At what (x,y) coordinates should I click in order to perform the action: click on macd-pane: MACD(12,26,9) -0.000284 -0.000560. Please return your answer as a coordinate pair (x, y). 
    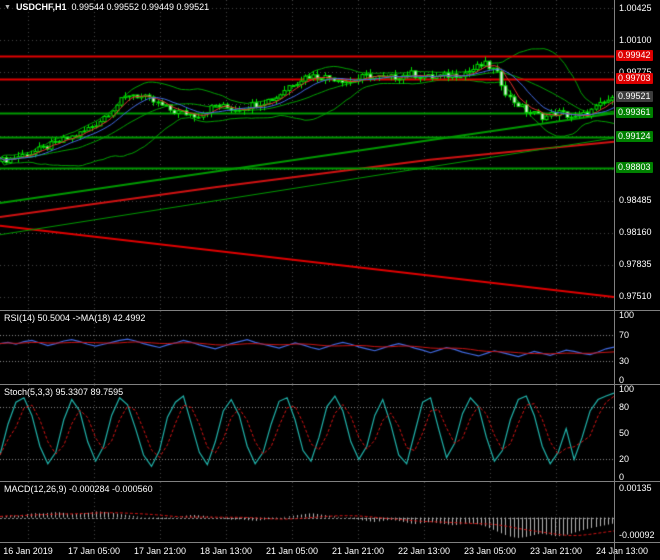
    Looking at the image, I should click on (330, 511).